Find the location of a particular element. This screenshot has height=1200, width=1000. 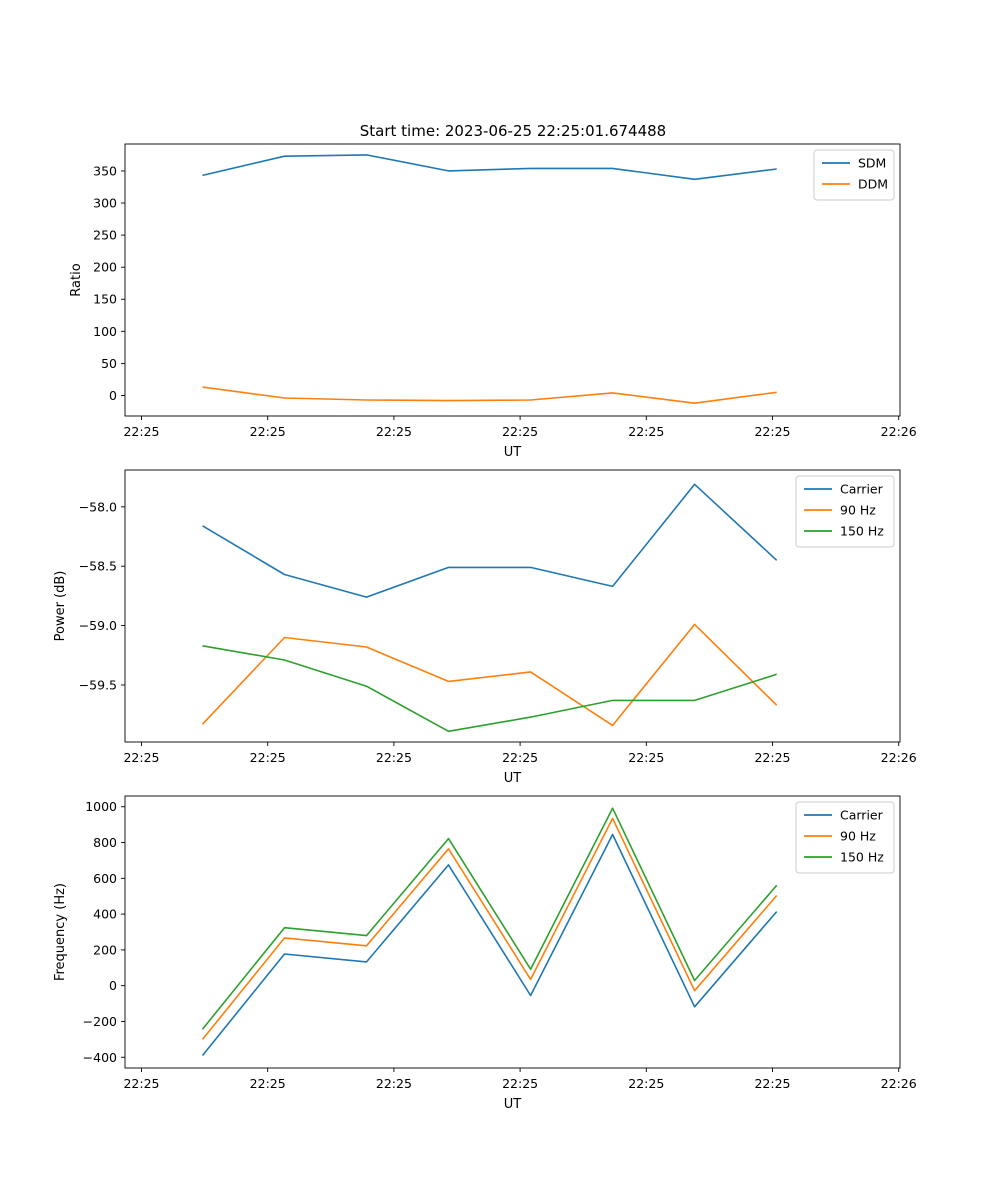

y-tick-label: −200 is located at coordinates (100, 1021).